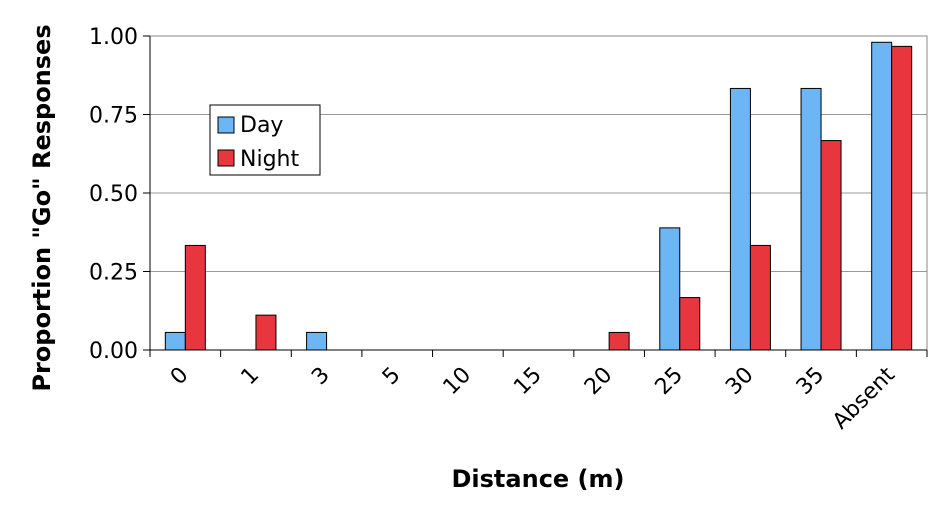 The image size is (937, 522). Describe the element at coordinates (269, 159) in the screenshot. I see `legend-label-night: Night` at that location.